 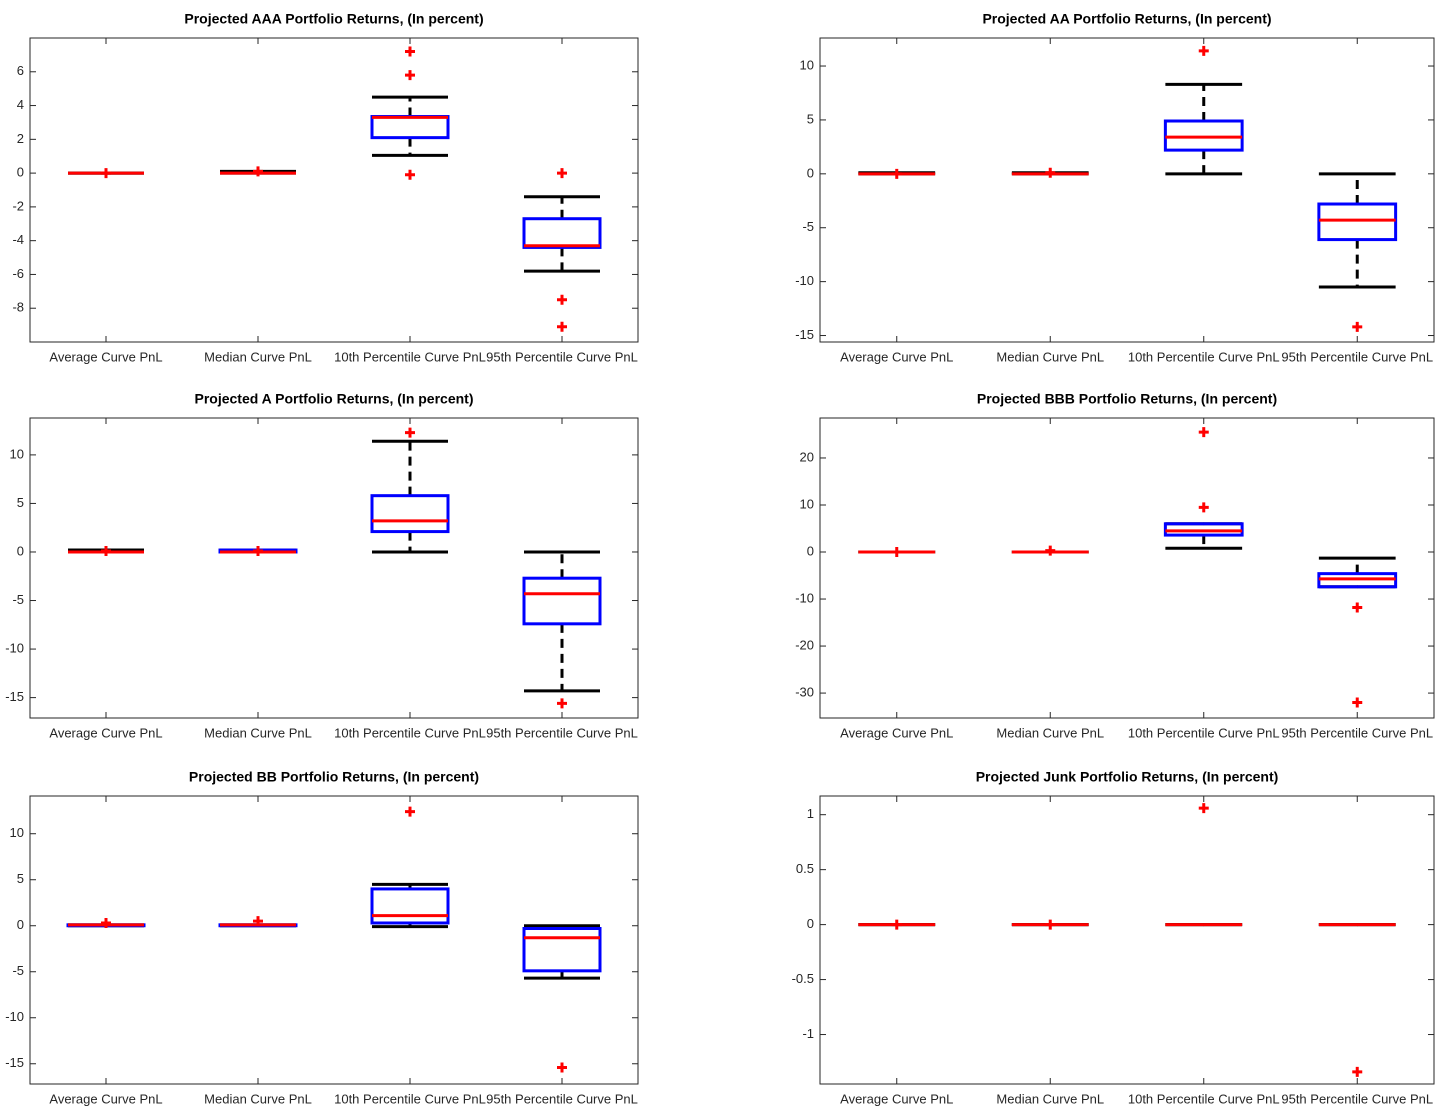 I want to click on y-tick-label: 6, so click(x=20, y=70).